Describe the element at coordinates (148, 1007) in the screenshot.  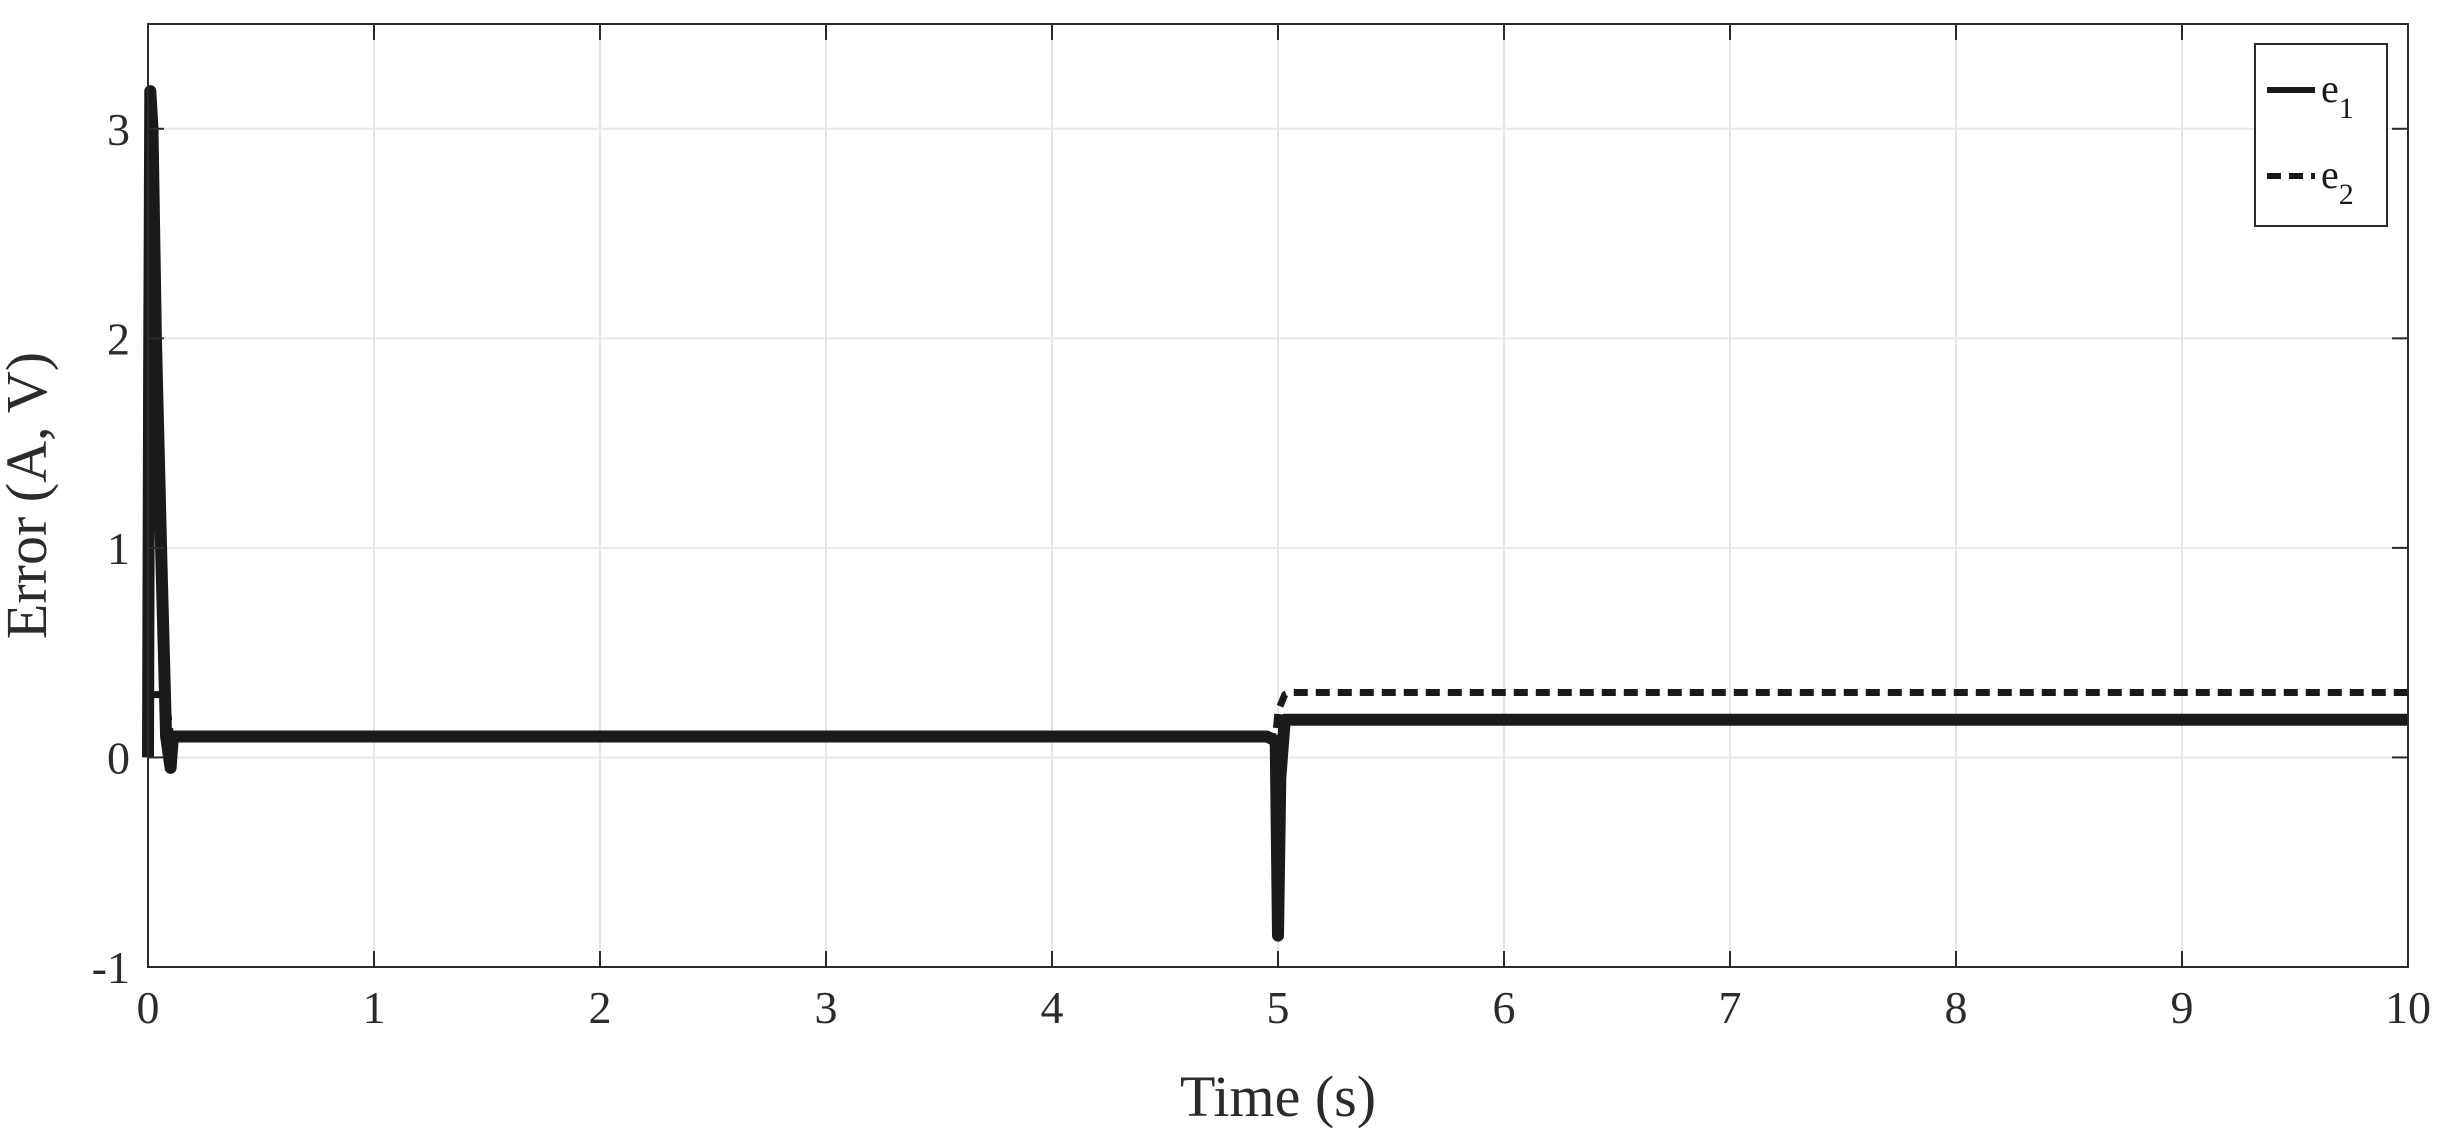
I see `x-tick-label: 0` at that location.